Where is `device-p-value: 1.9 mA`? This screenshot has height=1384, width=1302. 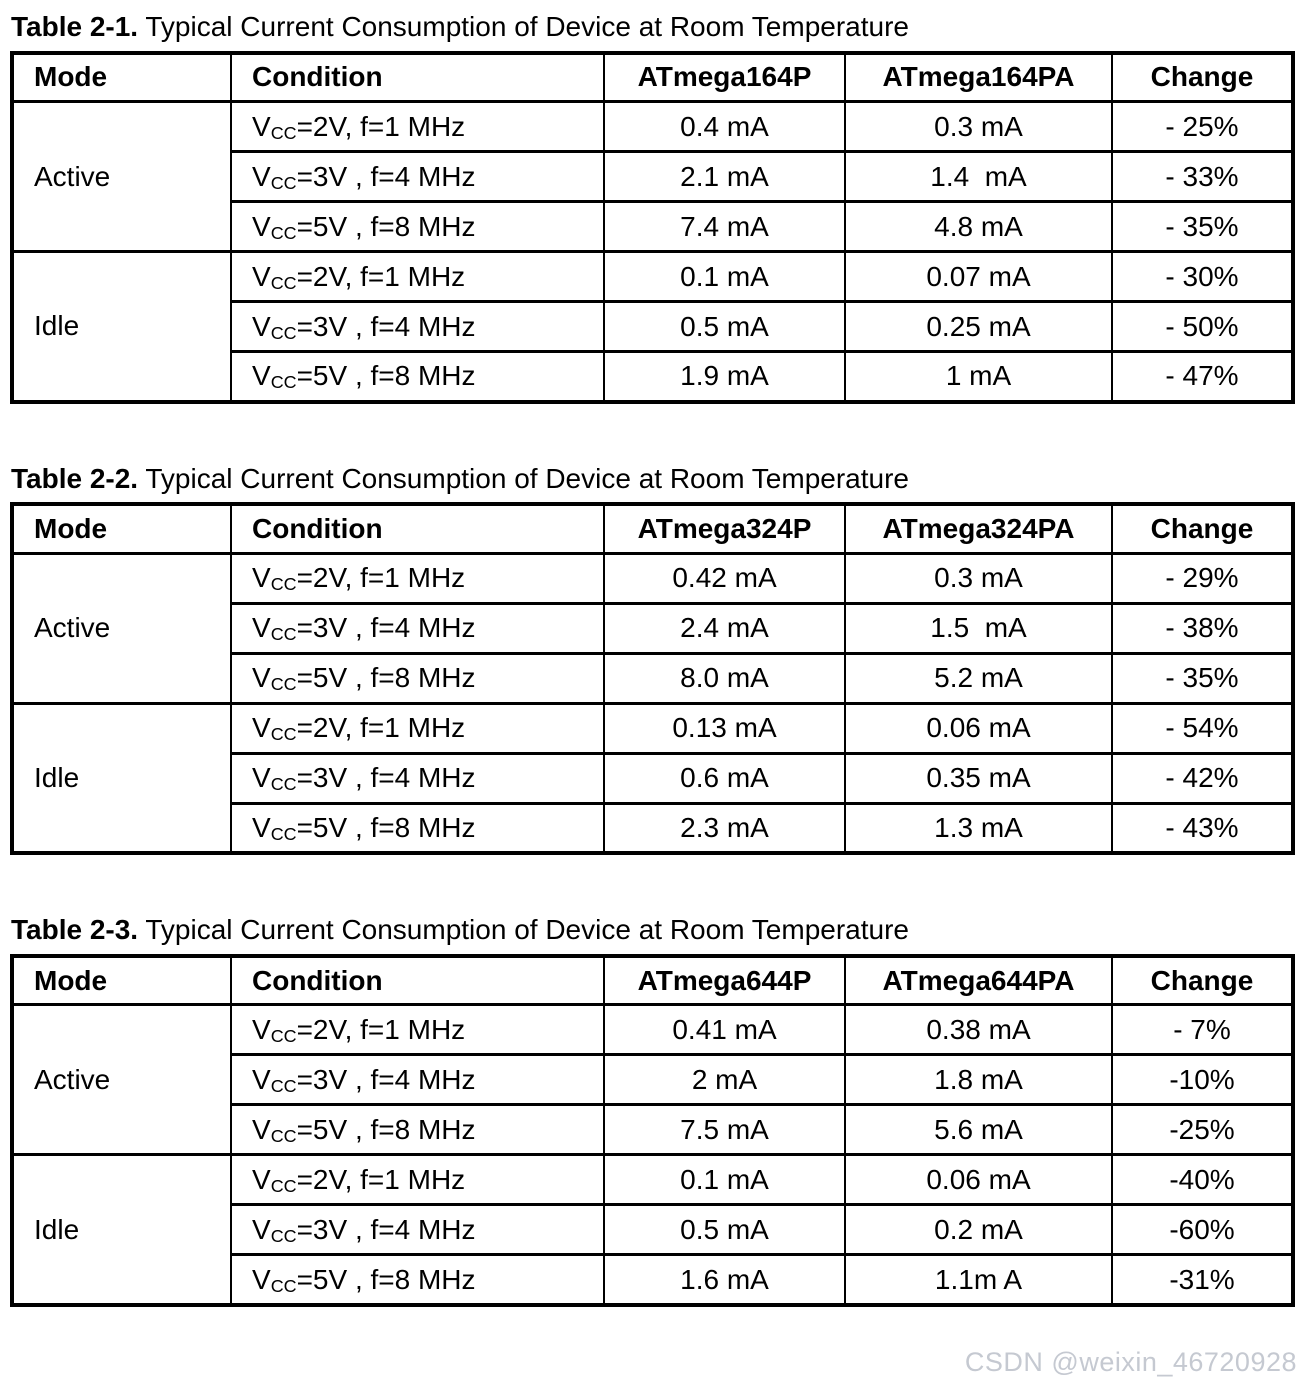 device-p-value: 1.9 mA is located at coordinates (724, 377).